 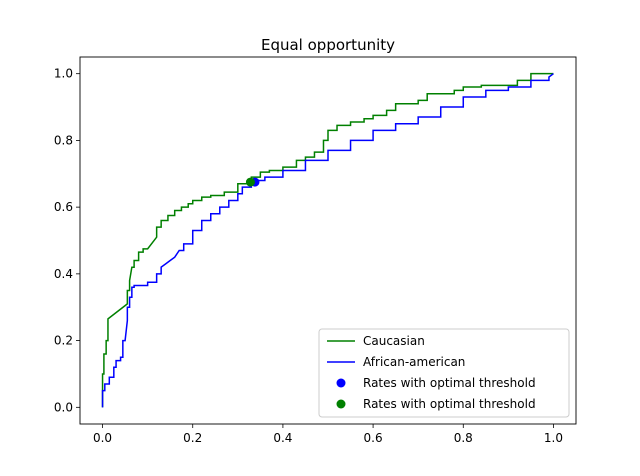 I want to click on y-tick-label: 0.0, so click(x=63, y=407).